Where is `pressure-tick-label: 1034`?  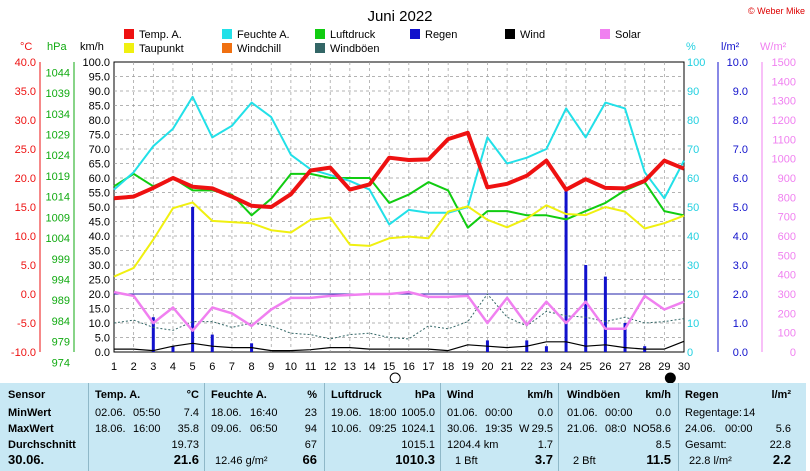
pressure-tick-label: 1034 is located at coordinates (58, 115).